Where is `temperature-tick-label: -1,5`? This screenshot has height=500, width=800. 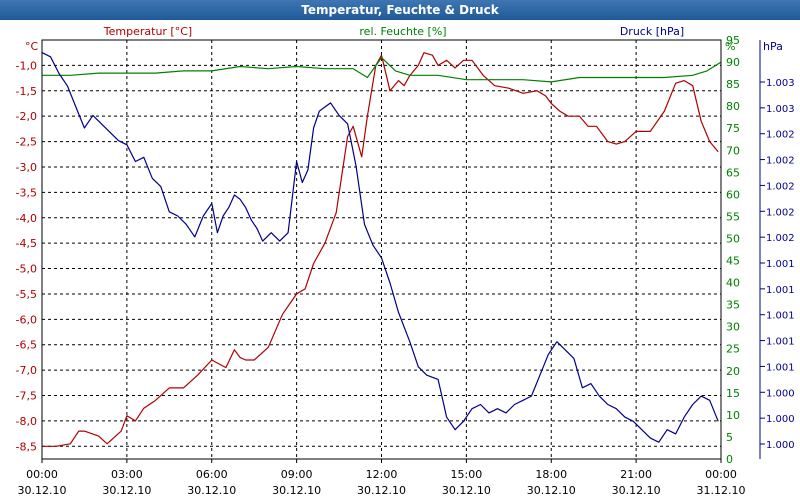
temperature-tick-label: -1,5 is located at coordinates (26, 91).